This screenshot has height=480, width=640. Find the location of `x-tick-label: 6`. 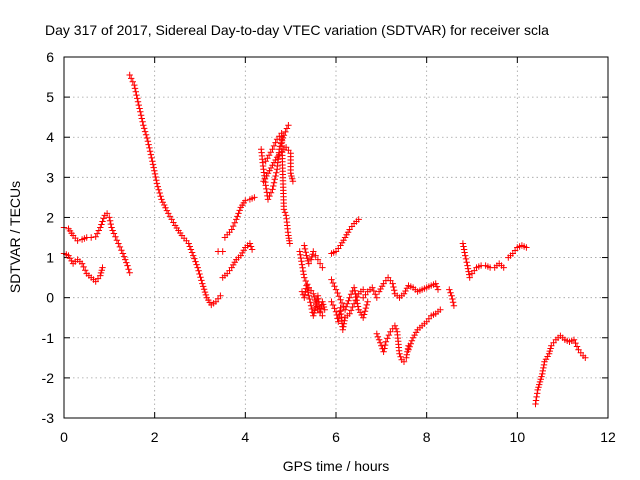

x-tick-label: 6 is located at coordinates (336, 437).